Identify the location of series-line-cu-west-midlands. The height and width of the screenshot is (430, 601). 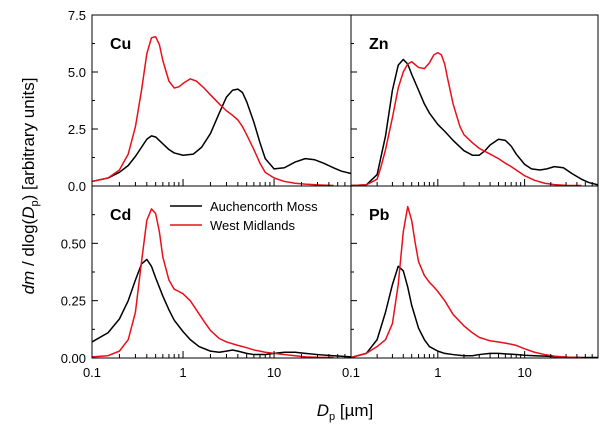
(212, 111).